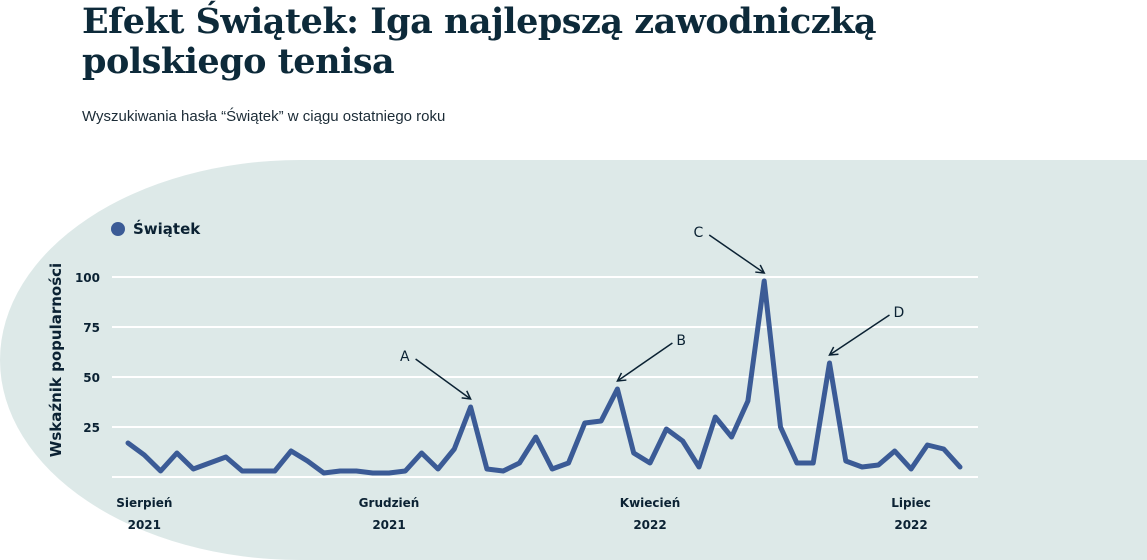 This screenshot has height=560, width=1147. What do you see at coordinates (389, 503) in the screenshot?
I see `x-tick-month: Grudzień` at bounding box center [389, 503].